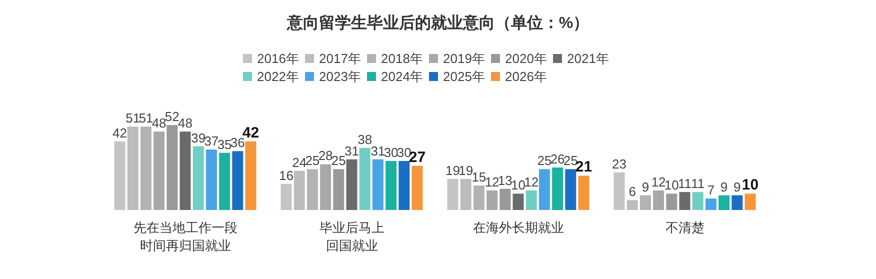 This screenshot has width=876, height=279. What do you see at coordinates (391, 152) in the screenshot?
I see `data-label: 30` at bounding box center [391, 152].